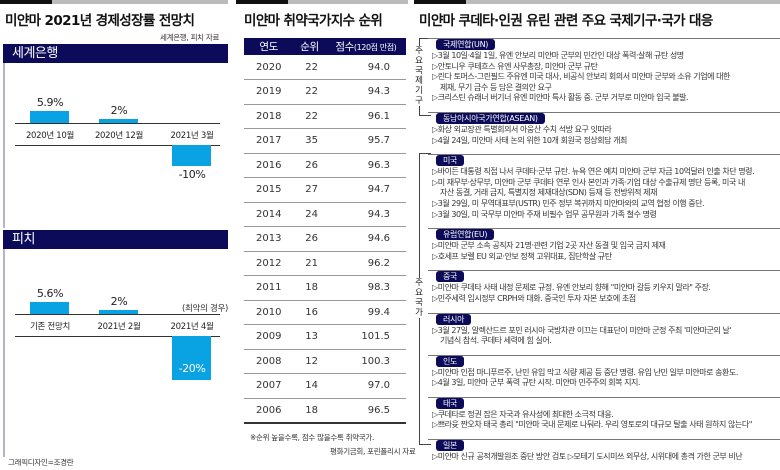  What do you see at coordinates (309, 46) in the screenshot?
I see `col-rank: 순위` at bounding box center [309, 46].